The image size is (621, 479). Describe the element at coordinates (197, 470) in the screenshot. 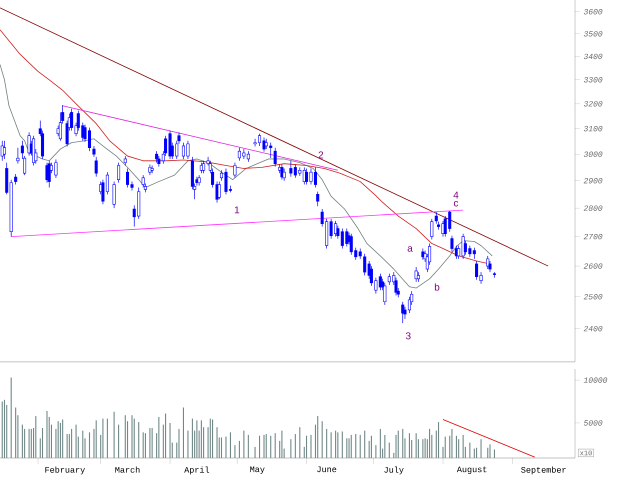

I see `x-tick-label: April` at that location.